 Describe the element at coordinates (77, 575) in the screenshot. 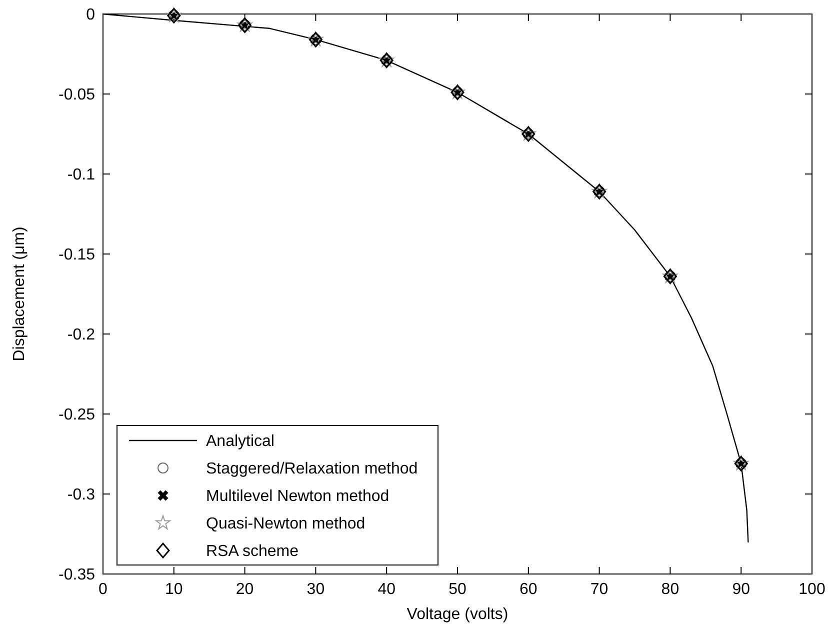

I see `y-tick-label: -0.35` at that location.